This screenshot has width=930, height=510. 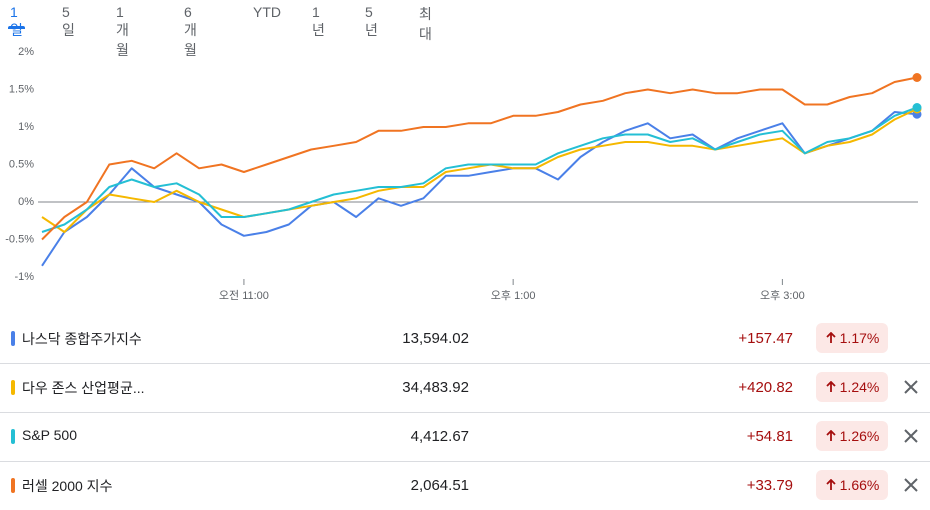 What do you see at coordinates (244, 295) in the screenshot?
I see `x-tick-label: 오전 11:00` at bounding box center [244, 295].